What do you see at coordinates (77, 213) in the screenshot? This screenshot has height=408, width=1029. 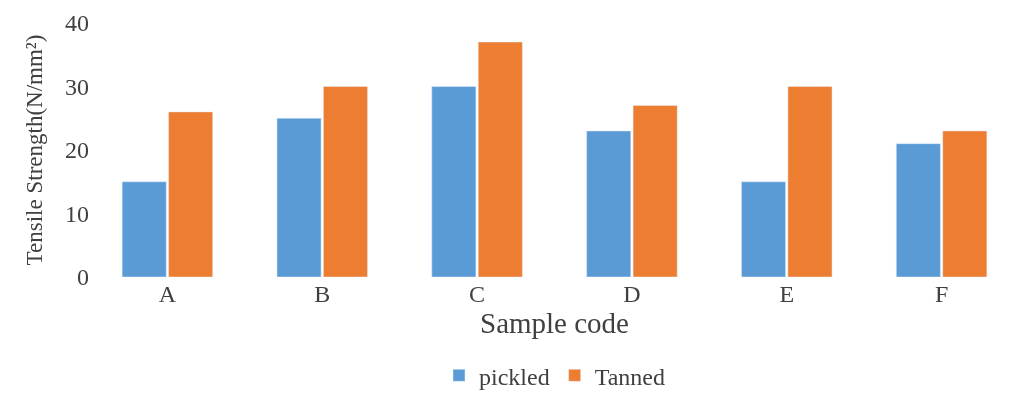 I see `y-tick-label: 10` at bounding box center [77, 213].